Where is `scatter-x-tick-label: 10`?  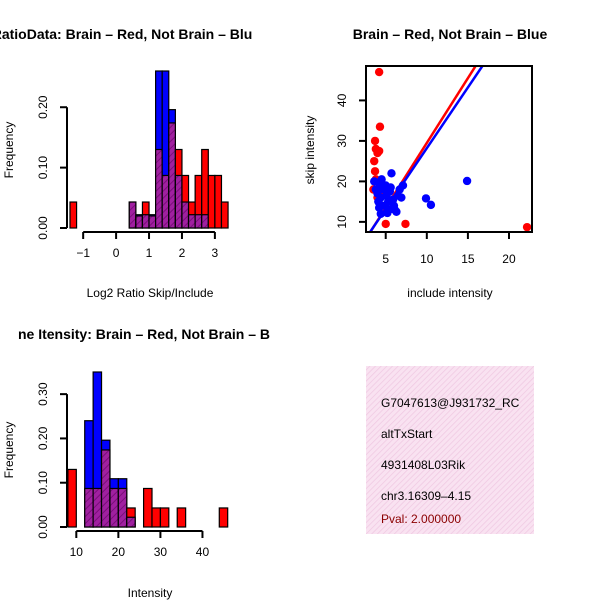 scatter-x-tick-label: 10 is located at coordinates (427, 259).